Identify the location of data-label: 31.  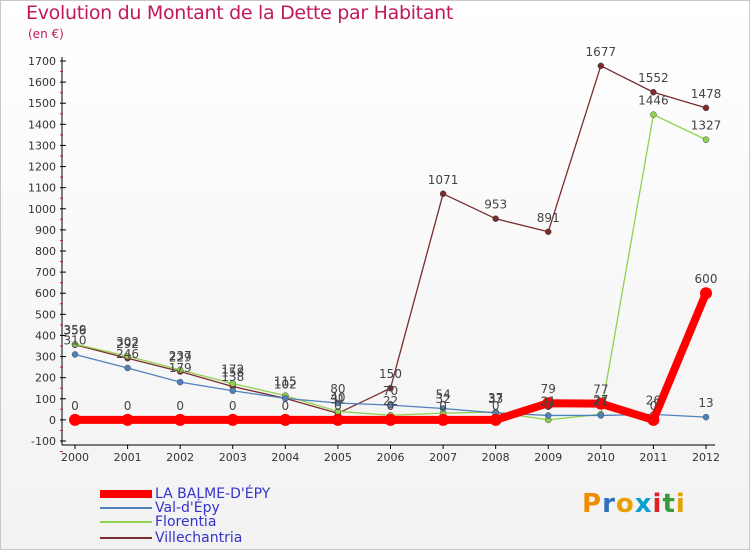
(337, 399).